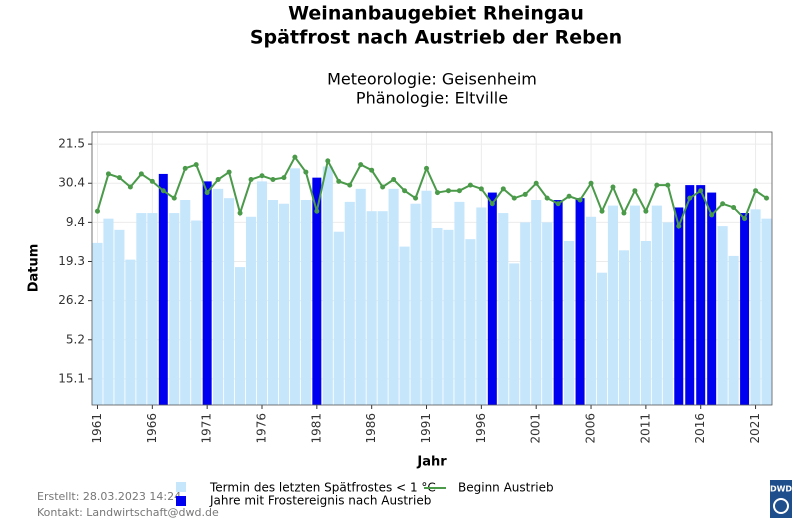 This screenshot has width=800, height=526. What do you see at coordinates (755, 428) in the screenshot?
I see `x-tick-label: 2021` at bounding box center [755, 428].